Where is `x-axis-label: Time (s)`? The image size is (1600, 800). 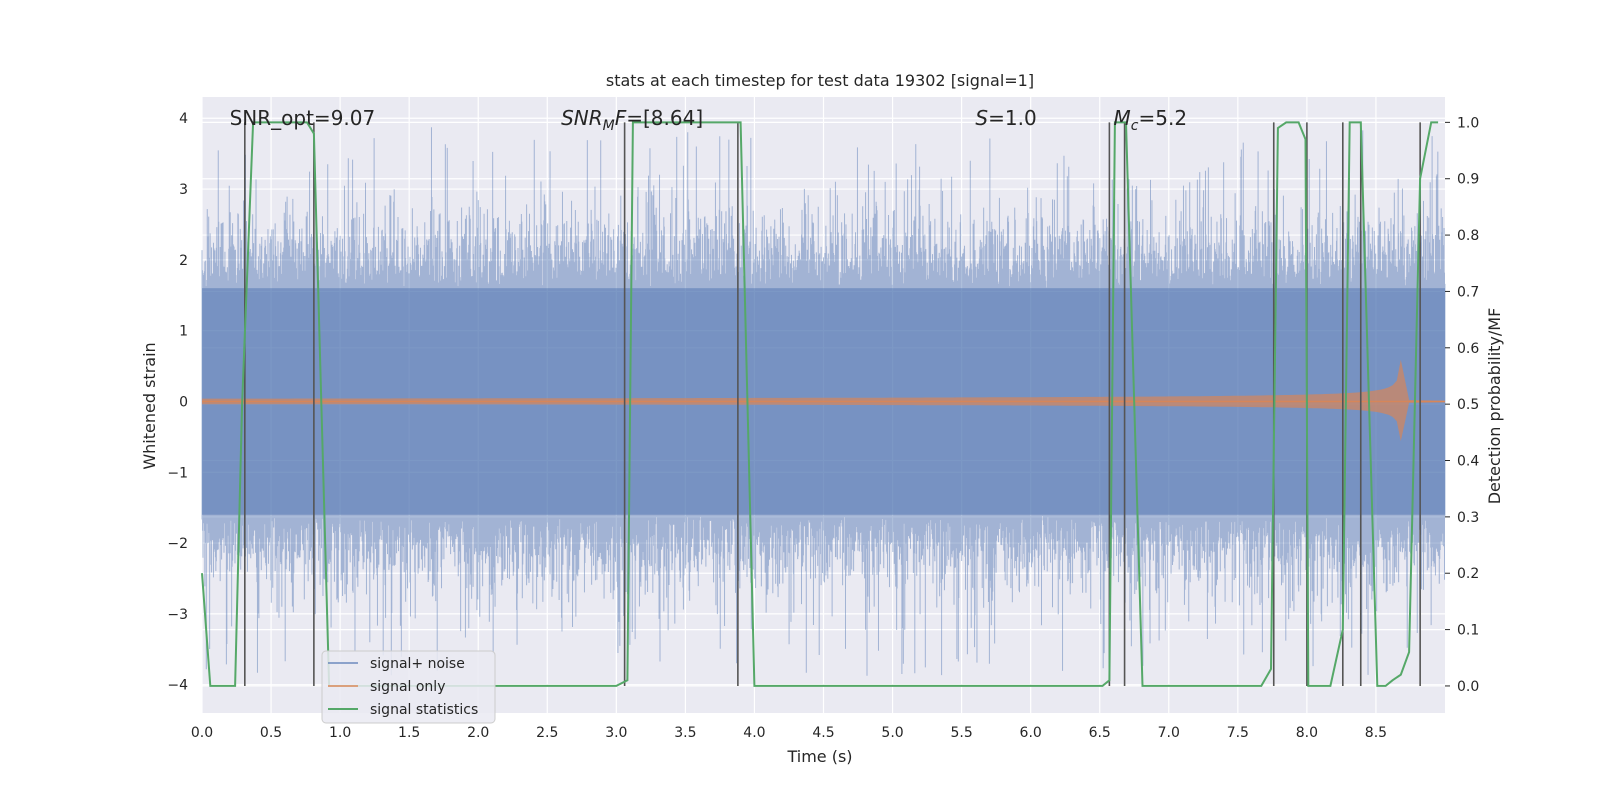 x-axis-label: Time (s) is located at coordinates (819, 756).